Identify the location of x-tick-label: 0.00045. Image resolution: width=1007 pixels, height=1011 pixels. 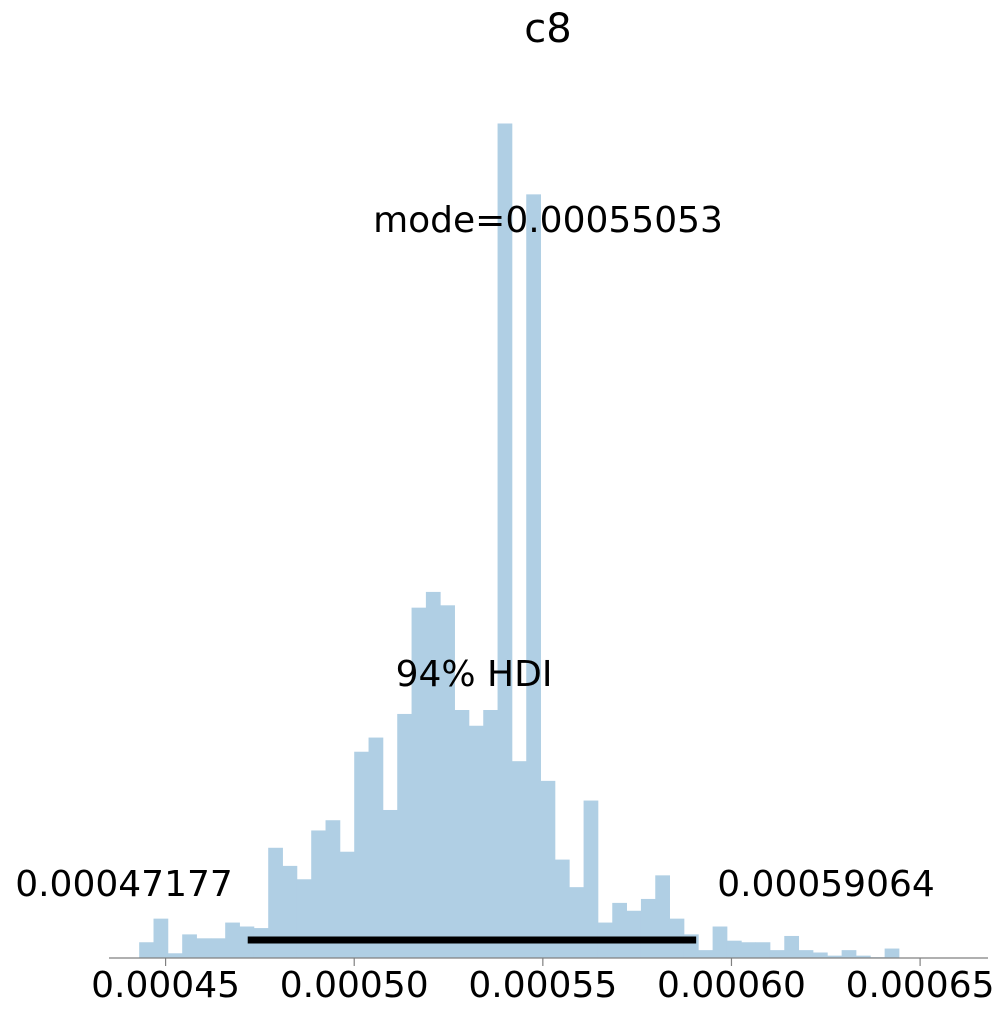
(165, 985).